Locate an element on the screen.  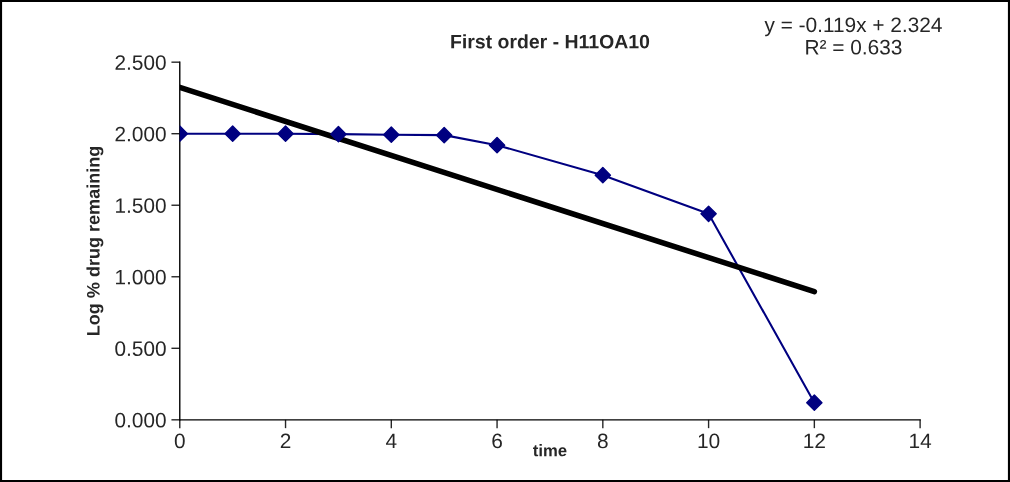
y-axis-title: Log % drug remaining is located at coordinates (95, 241).